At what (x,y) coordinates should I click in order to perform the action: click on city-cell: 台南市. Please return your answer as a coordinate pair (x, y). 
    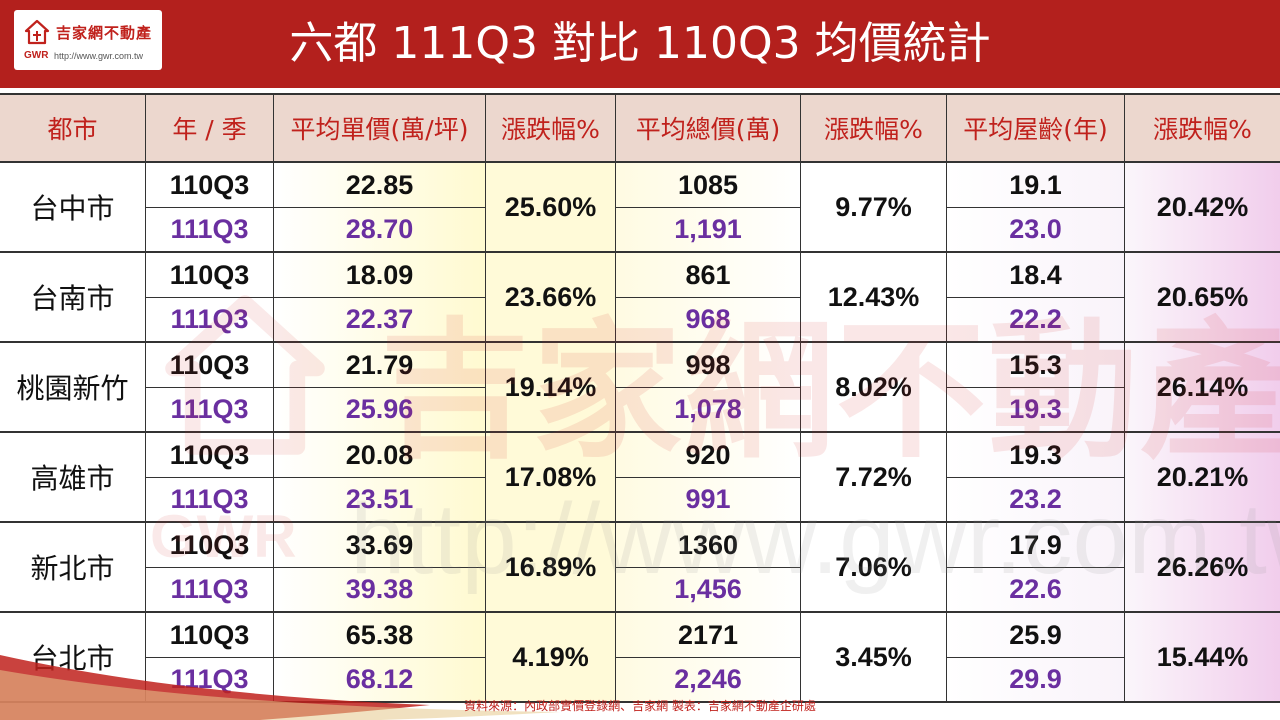
    Looking at the image, I should click on (73, 298).